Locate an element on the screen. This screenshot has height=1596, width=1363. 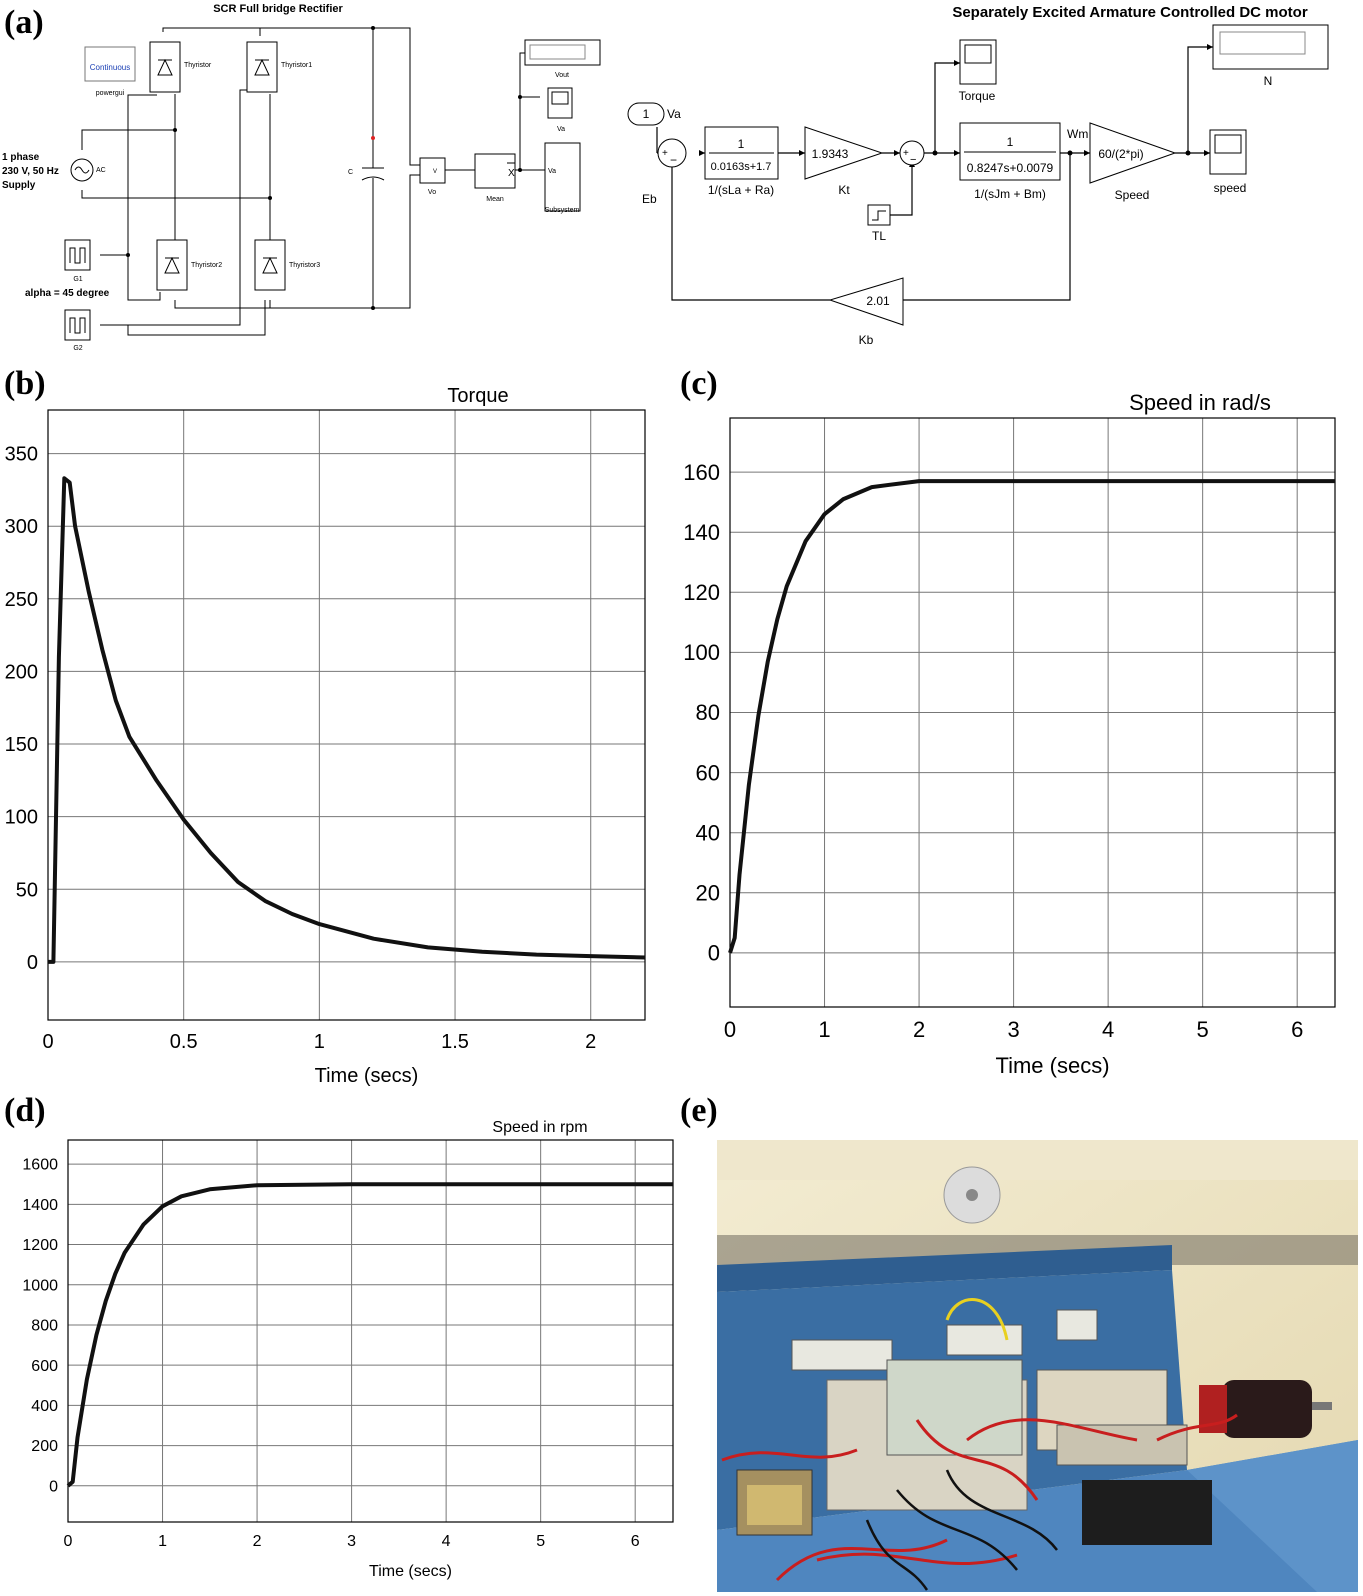
y-tick-label: 40 is located at coordinates (708, 832).